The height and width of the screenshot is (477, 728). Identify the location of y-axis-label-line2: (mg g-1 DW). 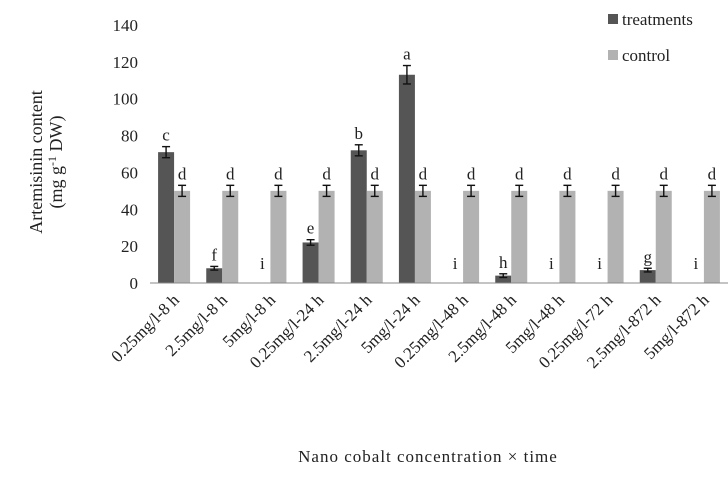
(56, 162).